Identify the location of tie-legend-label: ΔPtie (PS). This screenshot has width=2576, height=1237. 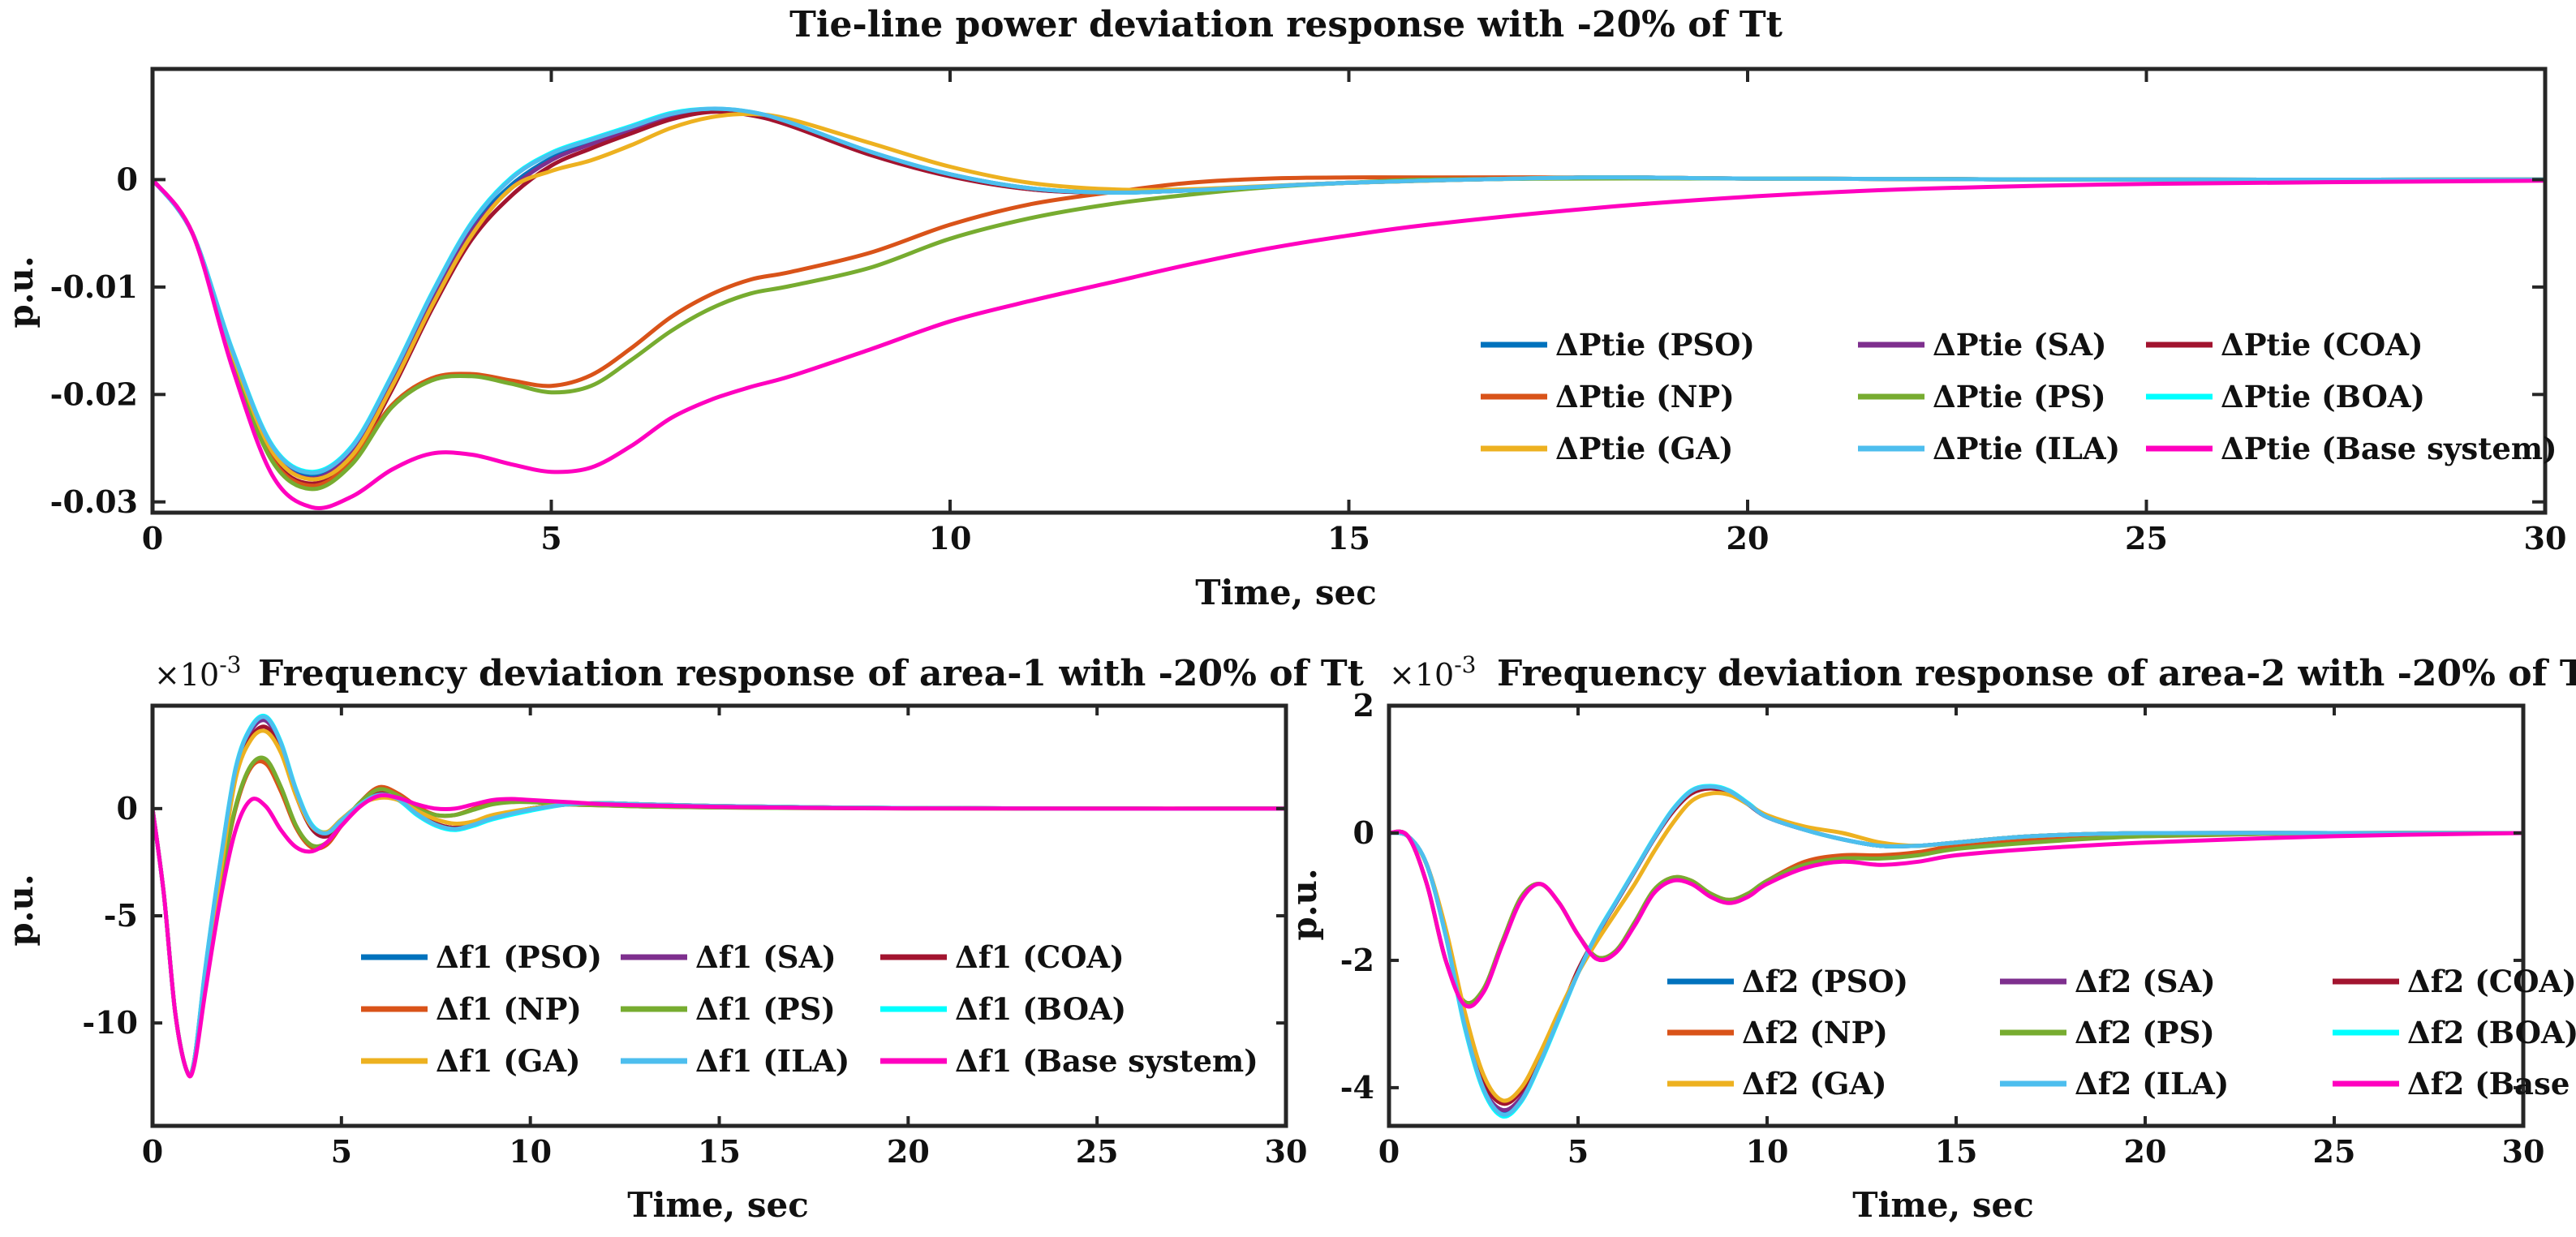
(2019, 396).